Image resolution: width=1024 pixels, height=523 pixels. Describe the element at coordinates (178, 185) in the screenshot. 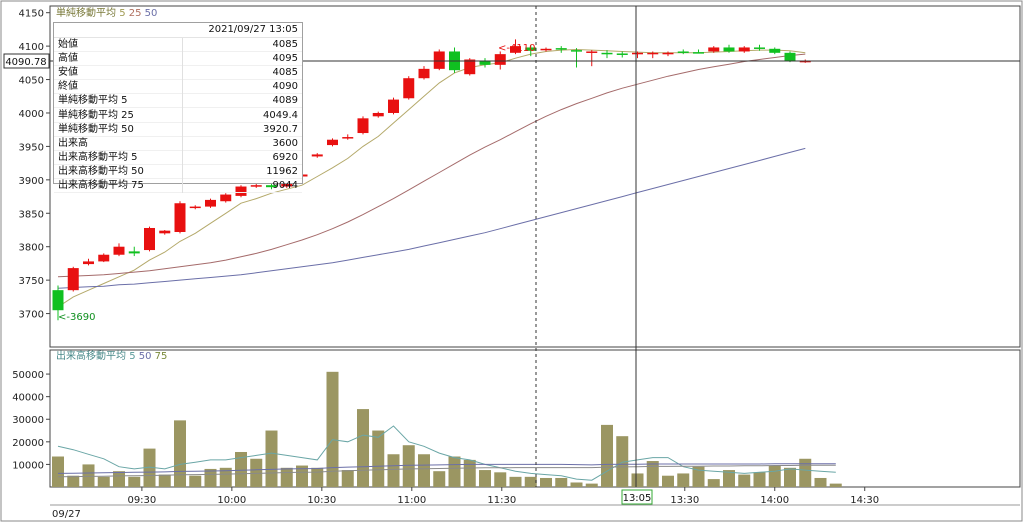

I see `tooltip-row: 出来高移動平均 75 9044` at that location.